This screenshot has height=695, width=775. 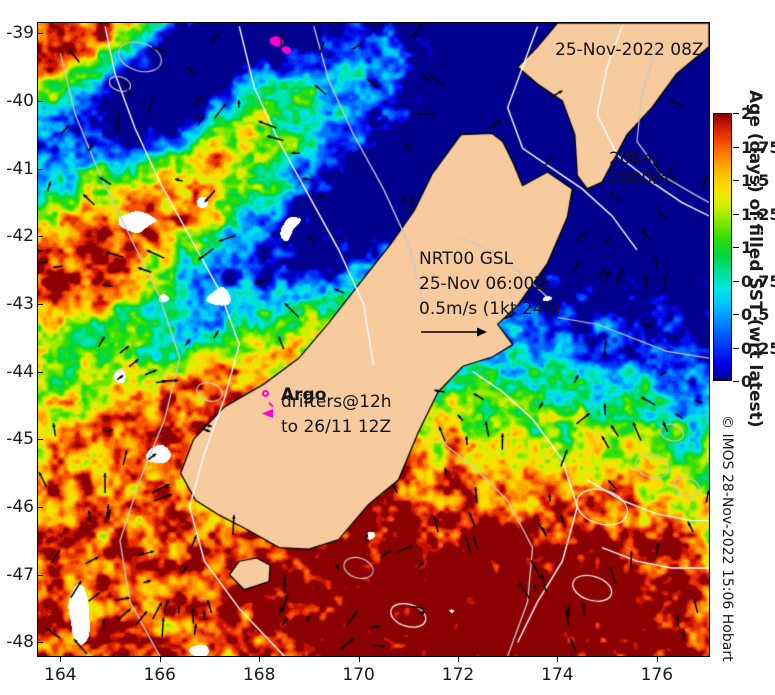 What do you see at coordinates (259, 675) in the screenshot?
I see `x-tick-label: 168` at bounding box center [259, 675].